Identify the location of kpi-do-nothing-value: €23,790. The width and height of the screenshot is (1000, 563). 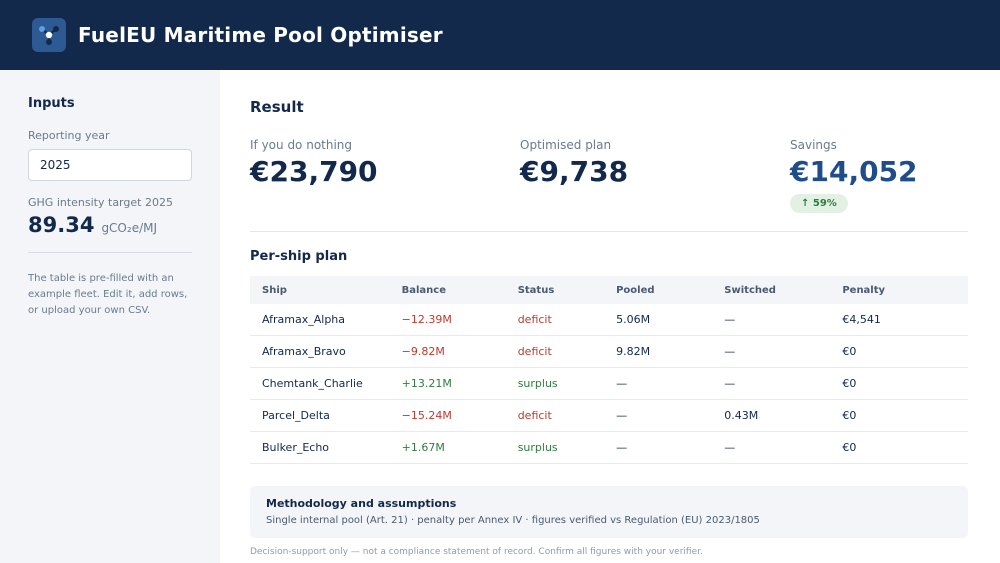
(314, 171).